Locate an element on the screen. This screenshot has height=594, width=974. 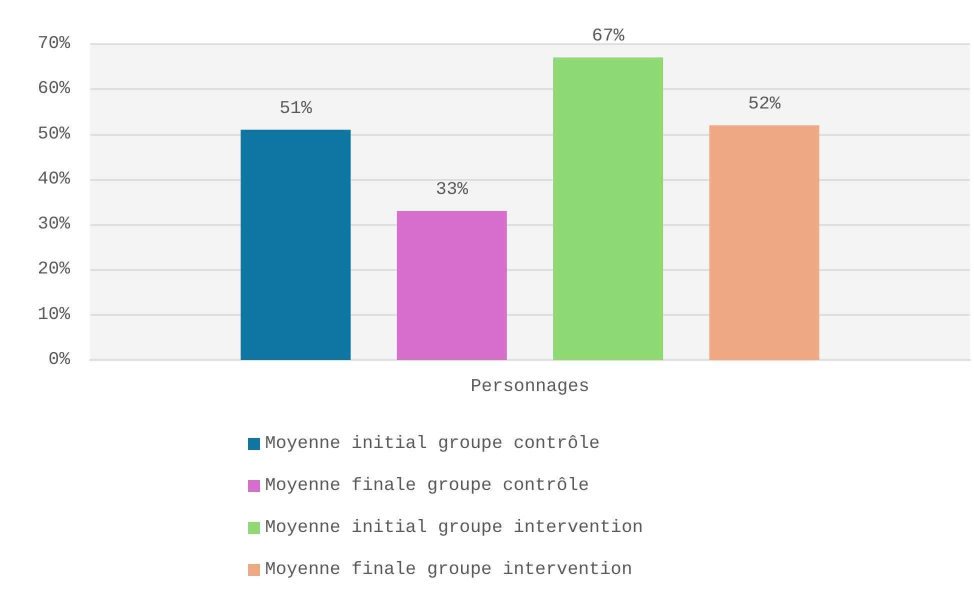
legend-label: Moyenne initial groupe contrôle is located at coordinates (432, 444).